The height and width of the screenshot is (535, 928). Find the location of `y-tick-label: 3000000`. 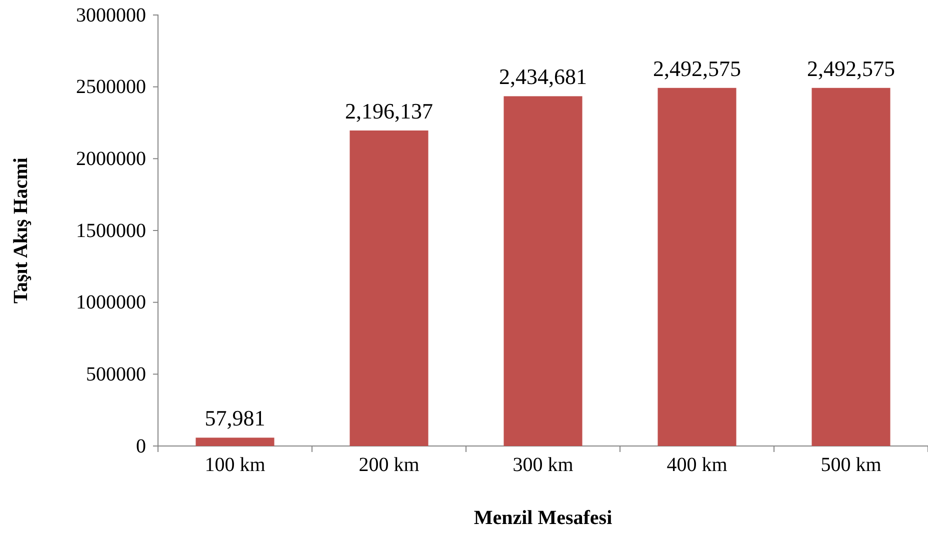

y-tick-label: 3000000 is located at coordinates (111, 15).